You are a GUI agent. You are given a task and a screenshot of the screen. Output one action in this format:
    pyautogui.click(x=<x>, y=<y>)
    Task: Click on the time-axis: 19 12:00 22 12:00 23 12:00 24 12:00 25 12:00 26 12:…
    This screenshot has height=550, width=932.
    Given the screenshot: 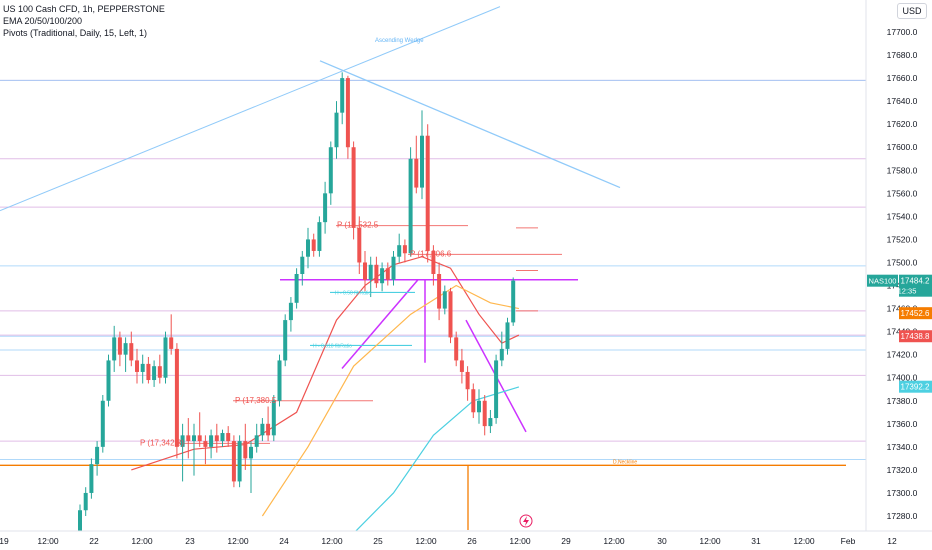 What is the action you would take?
    pyautogui.click(x=466, y=540)
    